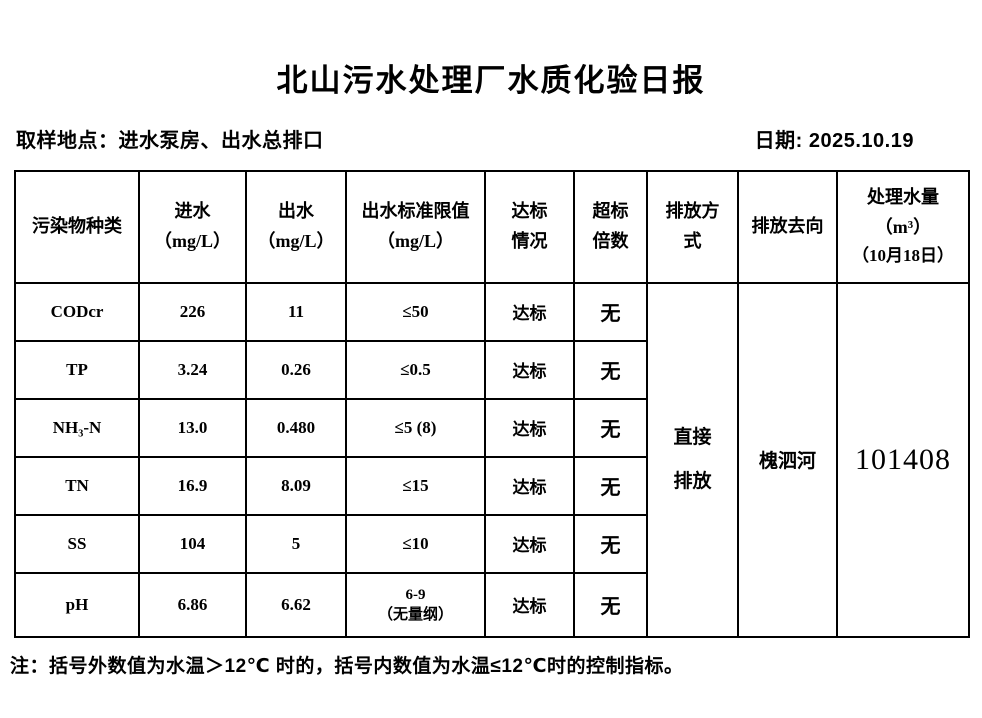 Image resolution: width=982 pixels, height=718 pixels. I want to click on discharge-destination: 槐泗河, so click(787, 459).